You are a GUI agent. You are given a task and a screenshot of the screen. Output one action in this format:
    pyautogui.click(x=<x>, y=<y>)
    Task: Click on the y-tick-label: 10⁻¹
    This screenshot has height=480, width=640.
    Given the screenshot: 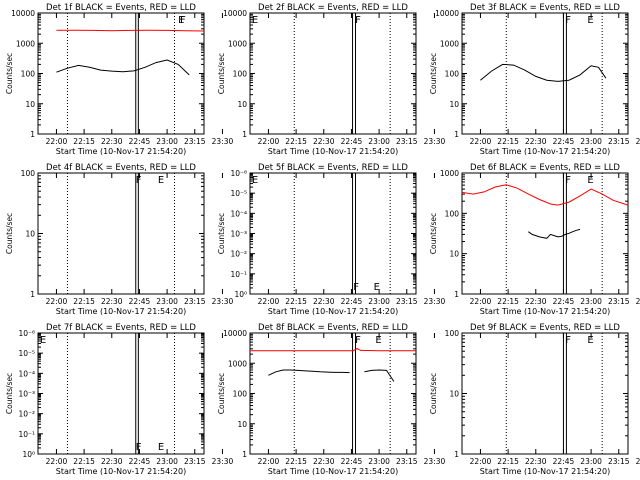 What is the action you would take?
    pyautogui.click(x=26, y=434)
    